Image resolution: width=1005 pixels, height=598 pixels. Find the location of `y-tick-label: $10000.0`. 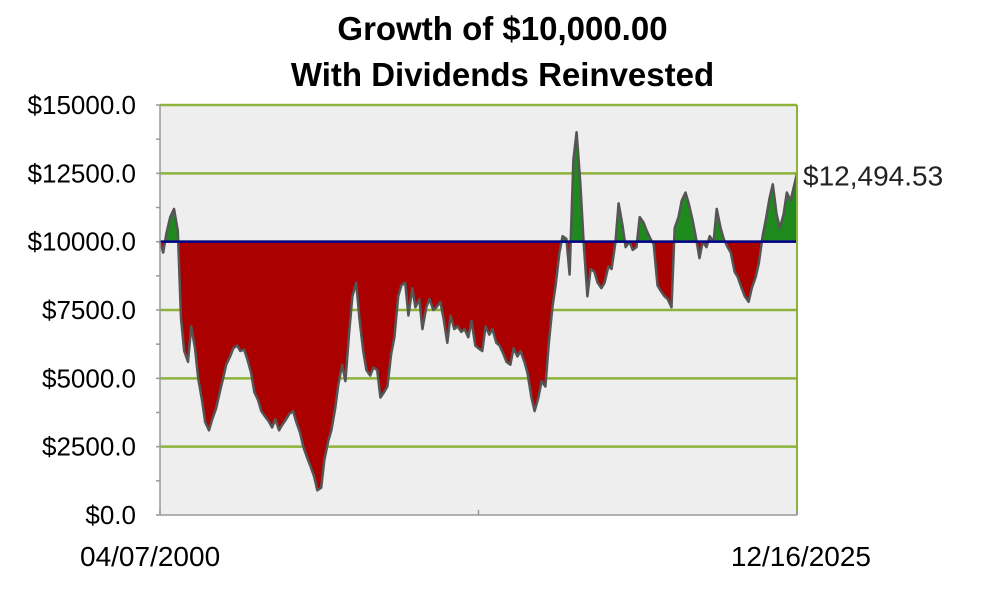

y-tick-label: $10000.0 is located at coordinates (82, 242).